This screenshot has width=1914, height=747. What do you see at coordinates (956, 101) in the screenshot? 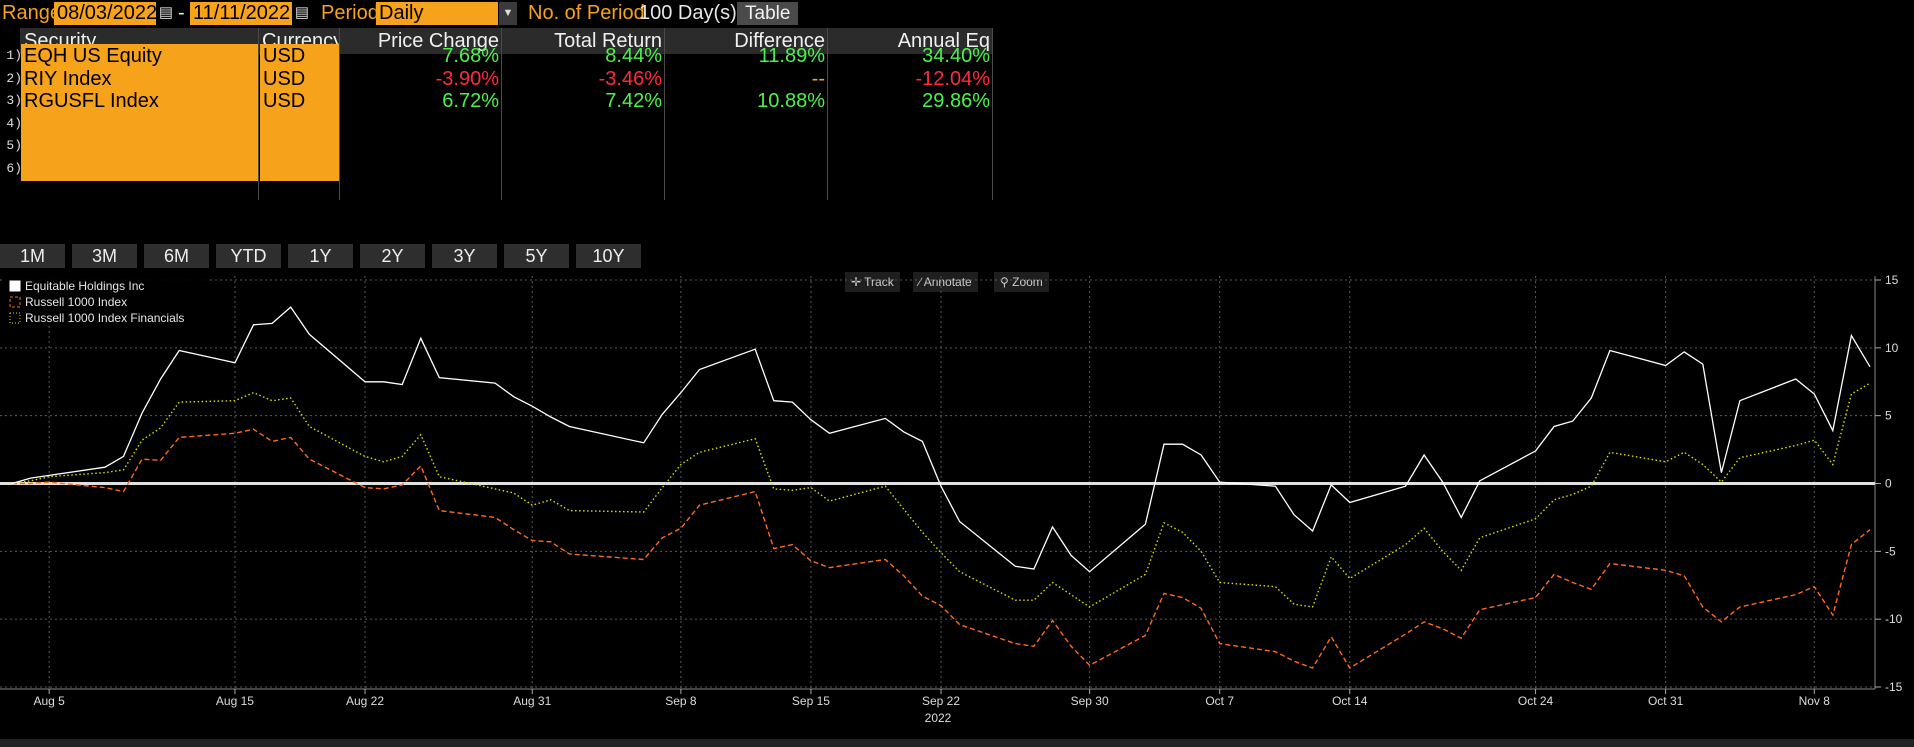
I see `annual-eq-cell: 29.86%` at bounding box center [956, 101].